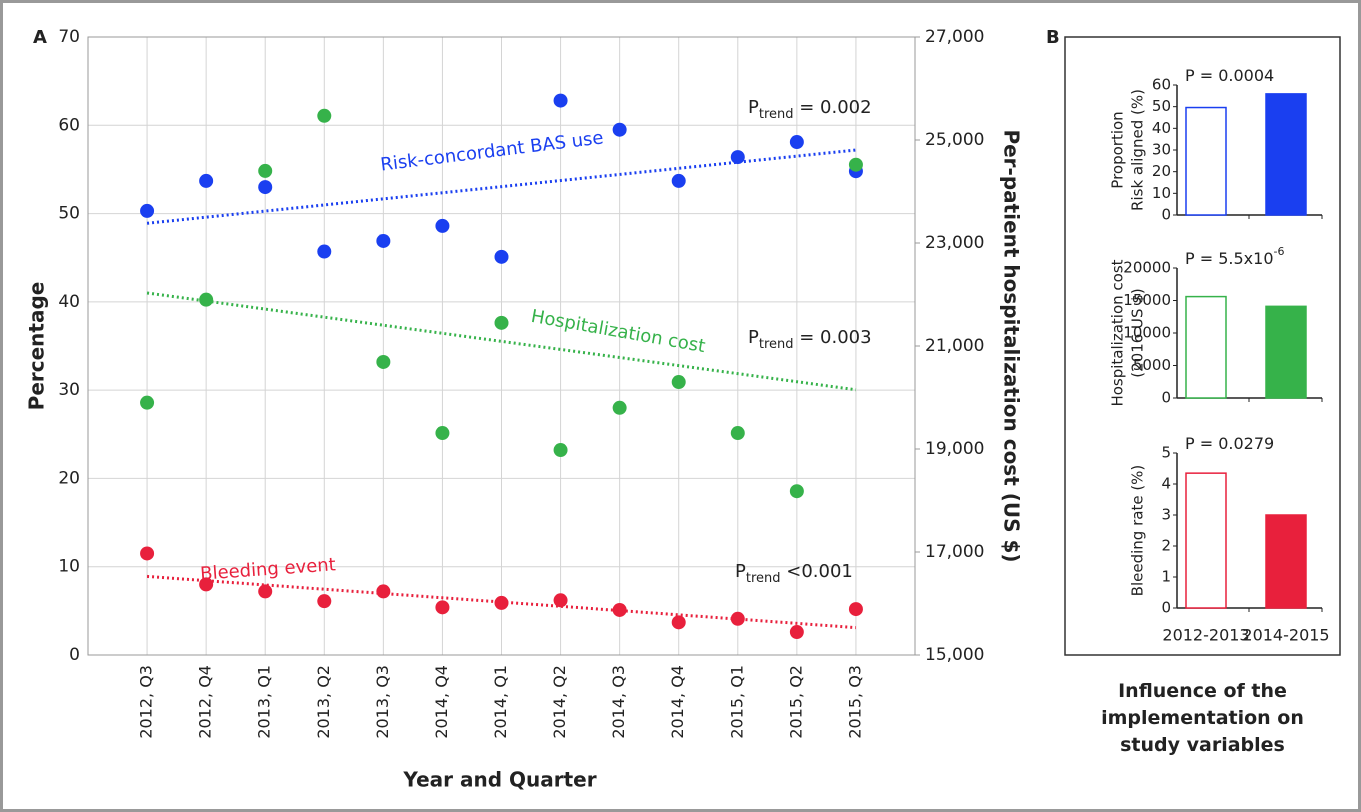  What do you see at coordinates (854, 702) in the screenshot?
I see `x-tick-label: 2015, Q3` at bounding box center [854, 702].